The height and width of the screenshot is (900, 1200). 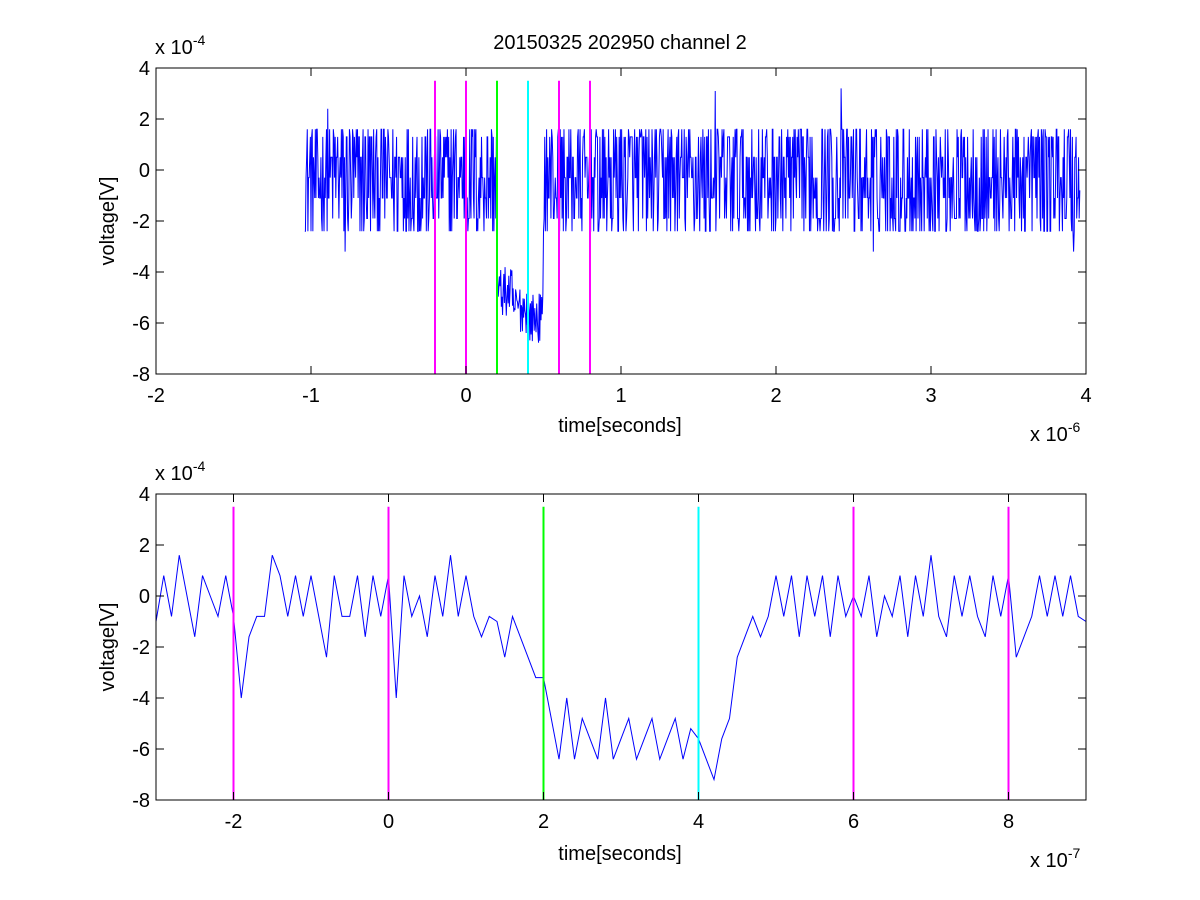 I want to click on bottom-y-tick-label: 0, so click(x=144, y=597).